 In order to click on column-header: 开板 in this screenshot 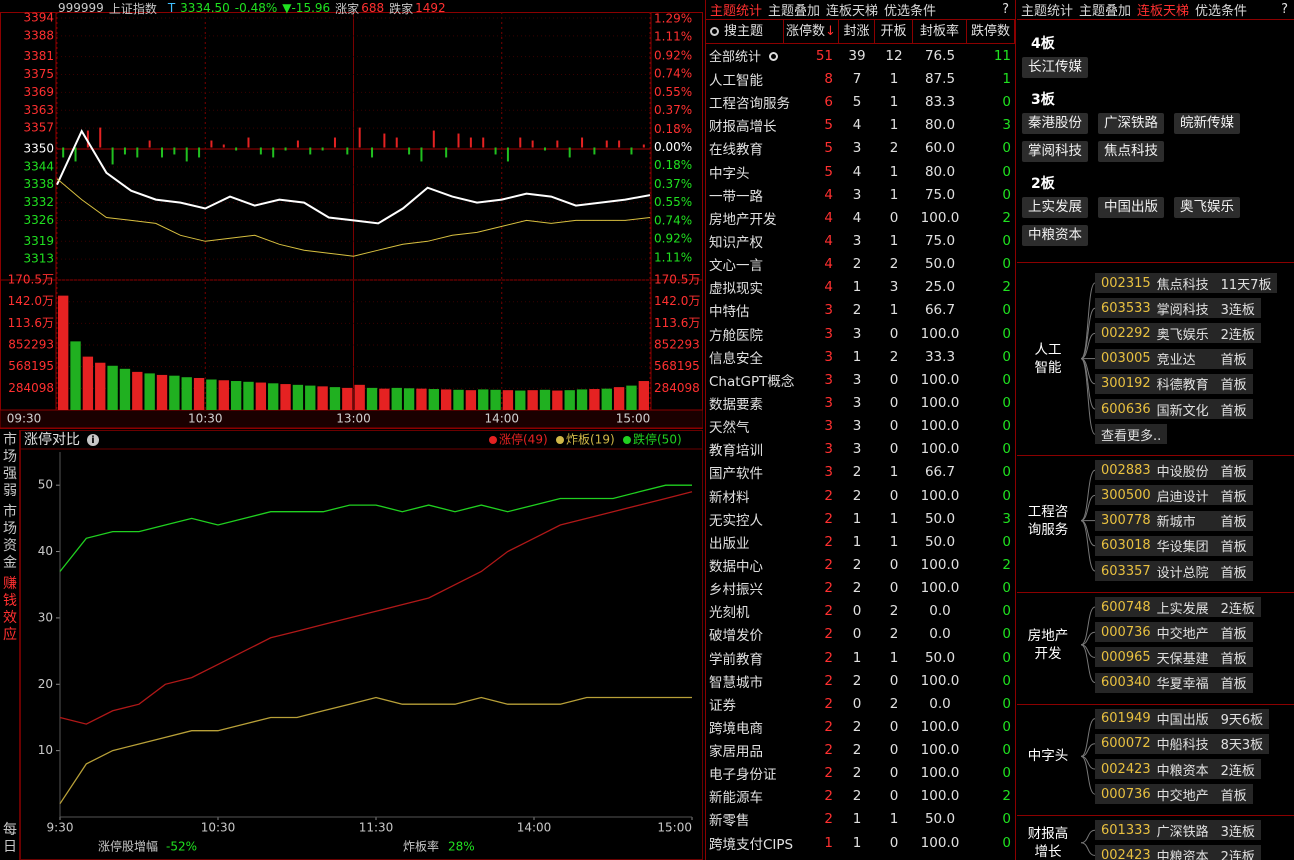, I will do `click(894, 31)`.